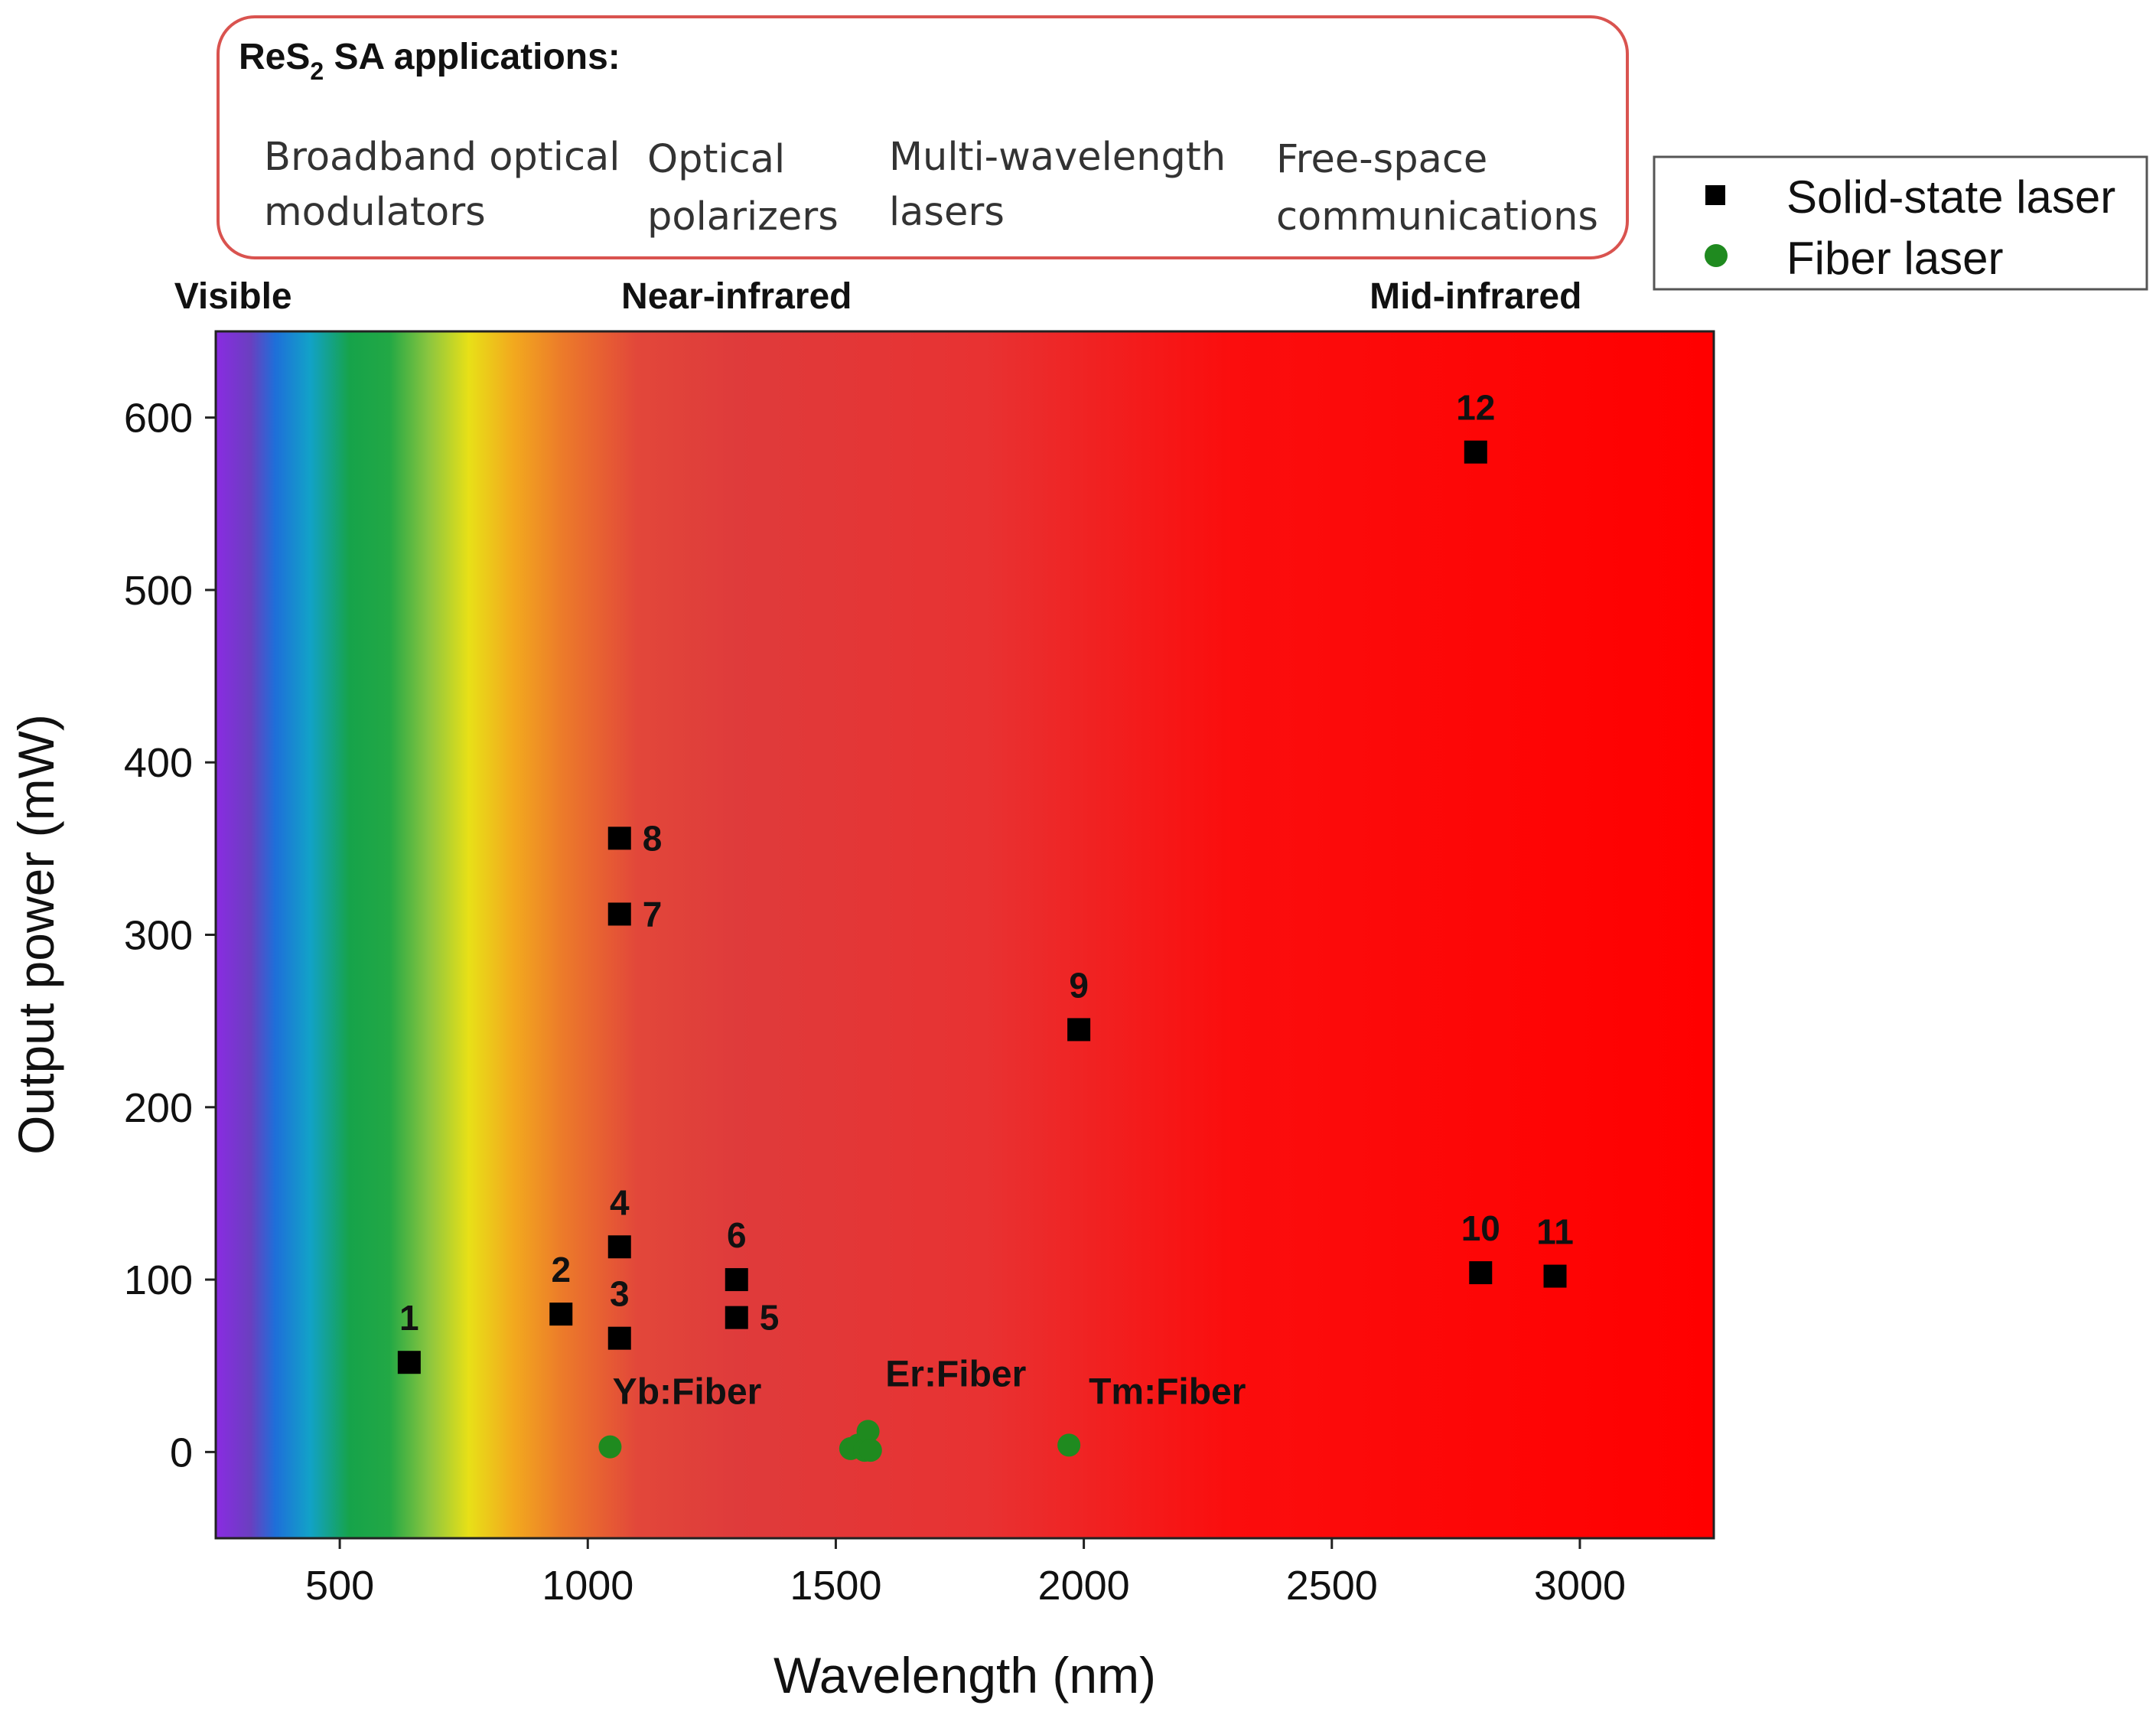 This screenshot has width=2156, height=1715. I want to click on y-axis: 0 100 200 300 400 500 600, so click(170, 936).